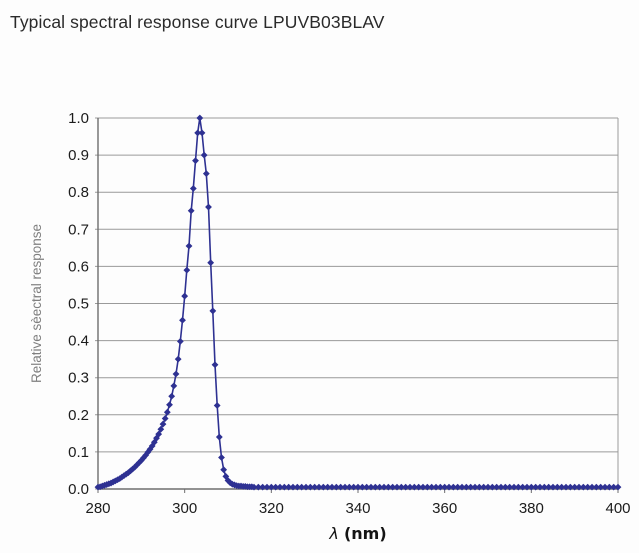 This screenshot has height=553, width=639. Describe the element at coordinates (444, 508) in the screenshot. I see `x-tick-label: 360` at that location.